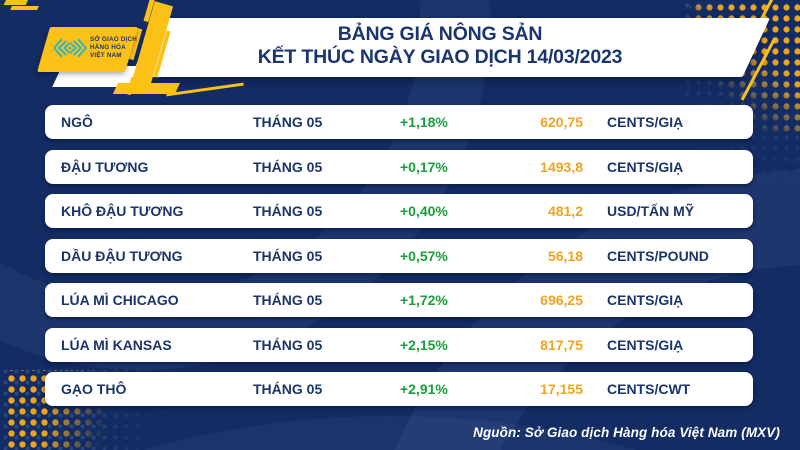 The width and height of the screenshot is (800, 450). Describe the element at coordinates (424, 211) in the screenshot. I see `change-percent: +0,40%` at that location.